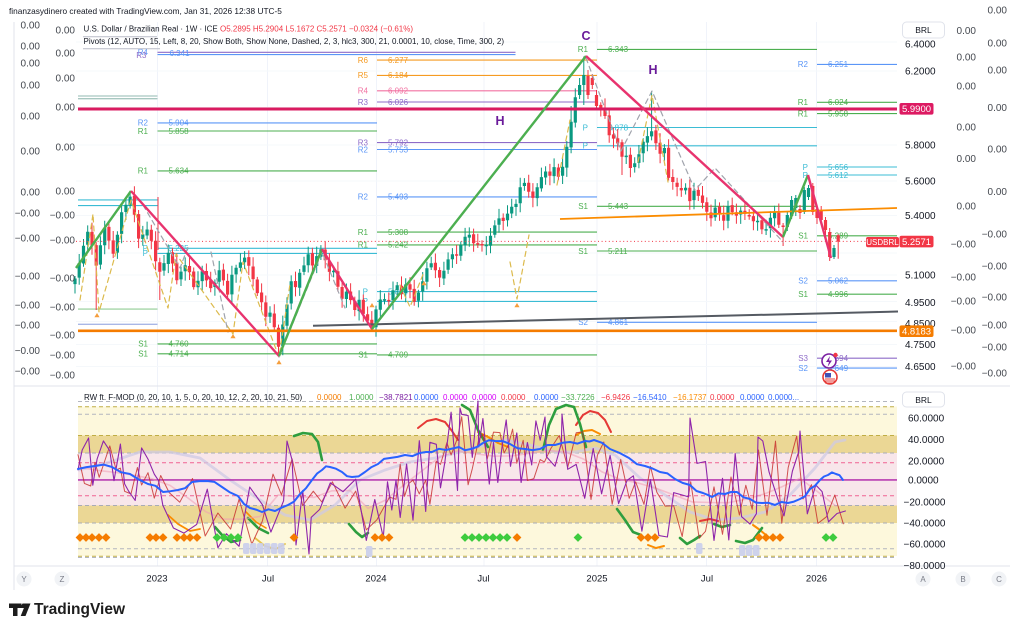  I want to click on svg-text: 5.656, so click(838, 167).